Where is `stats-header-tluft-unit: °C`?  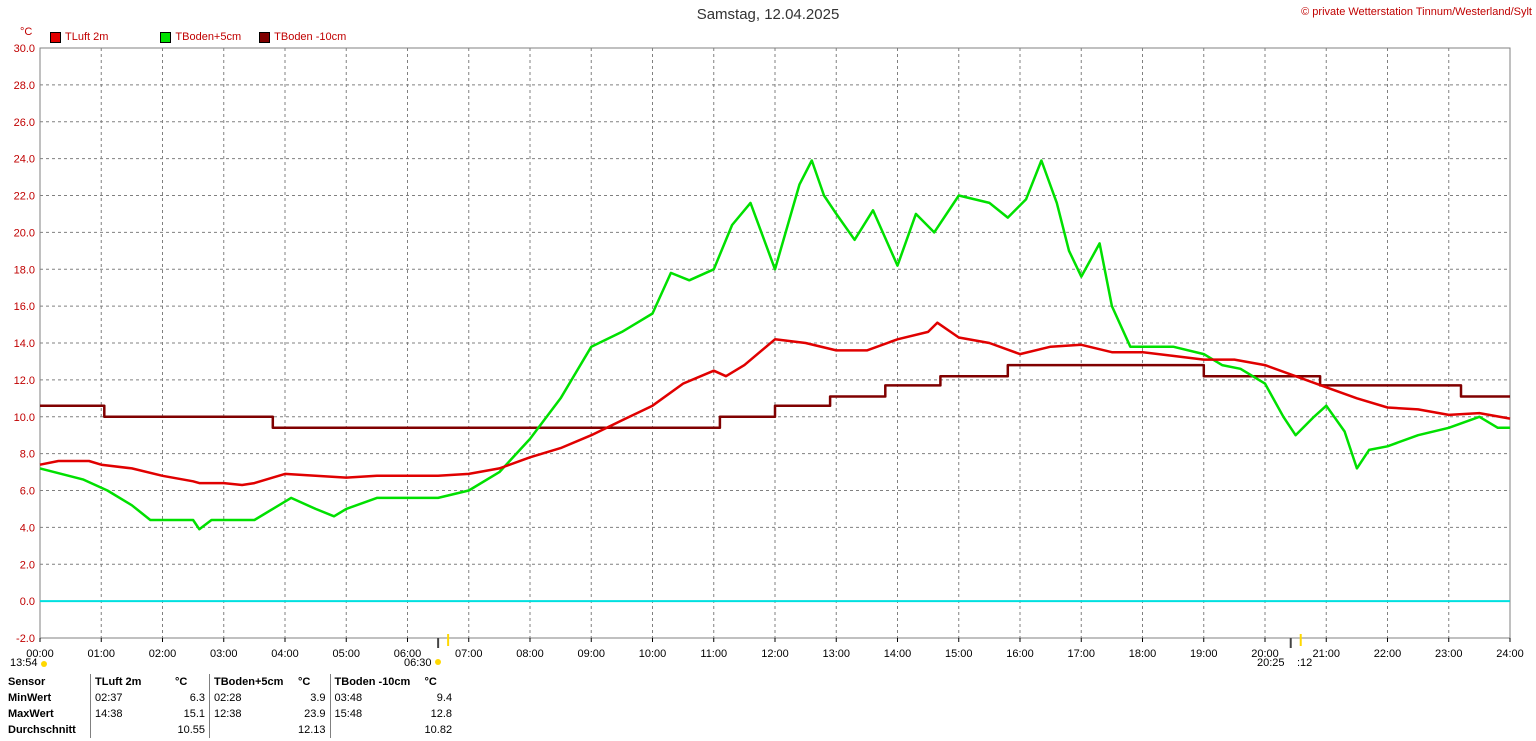
stats-header-tluft-unit: °C is located at coordinates (181, 682).